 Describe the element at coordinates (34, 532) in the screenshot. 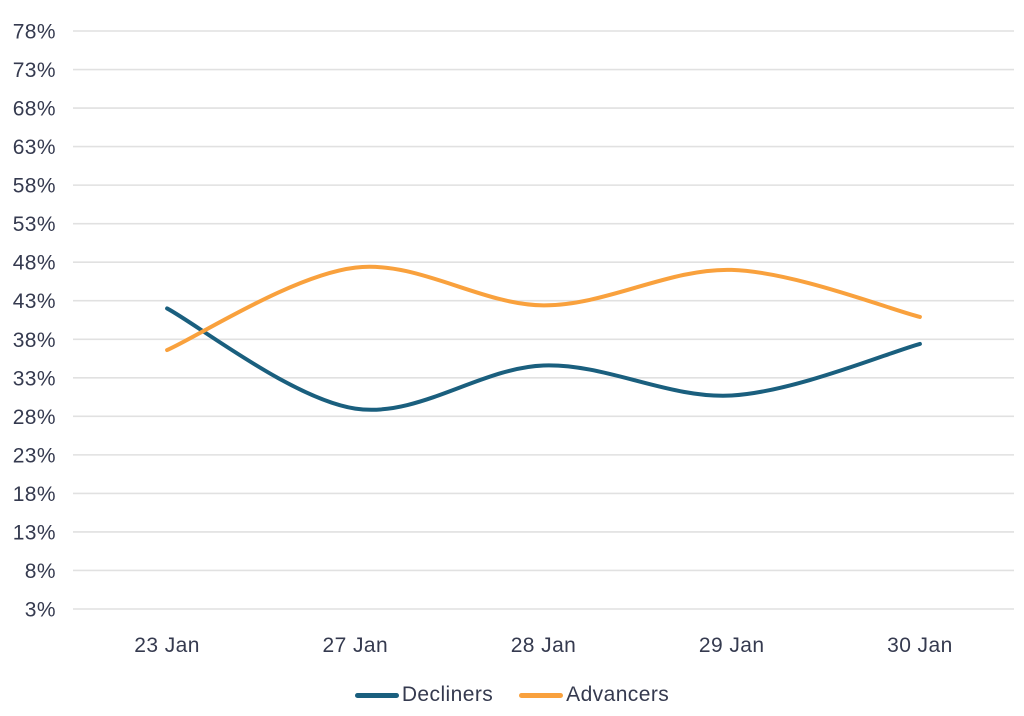

I see `y-tick-label: 13%` at that location.